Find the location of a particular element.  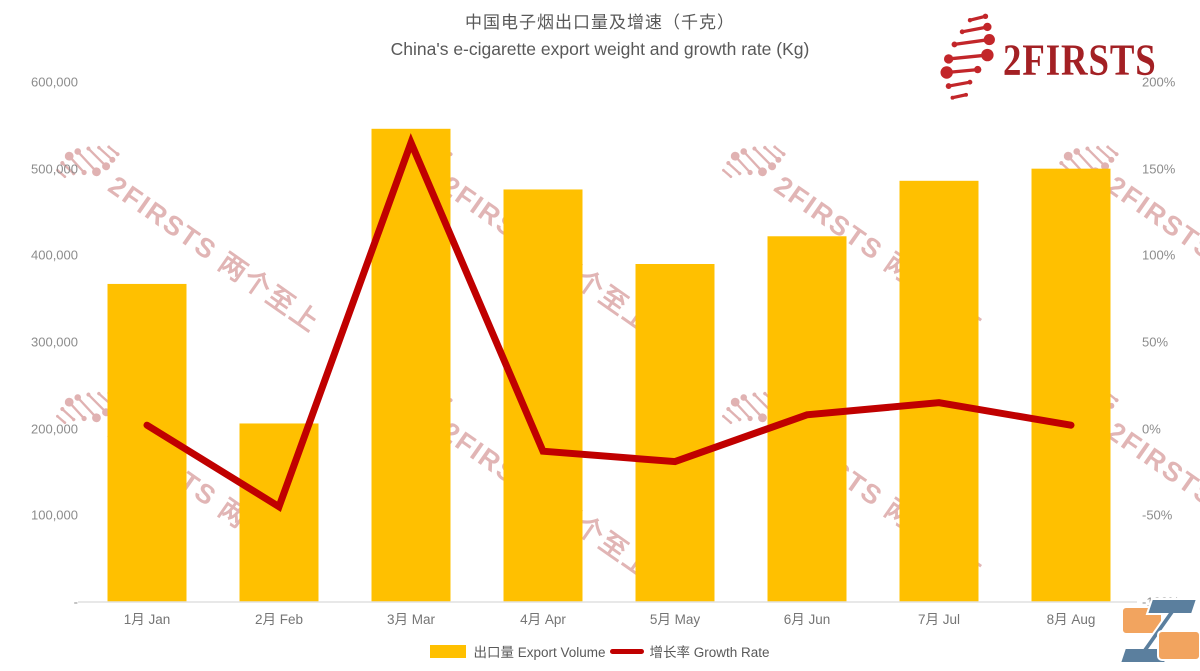

chart-title-zh: 中国电子烟出口量及增速（千克） is located at coordinates (600, 22).